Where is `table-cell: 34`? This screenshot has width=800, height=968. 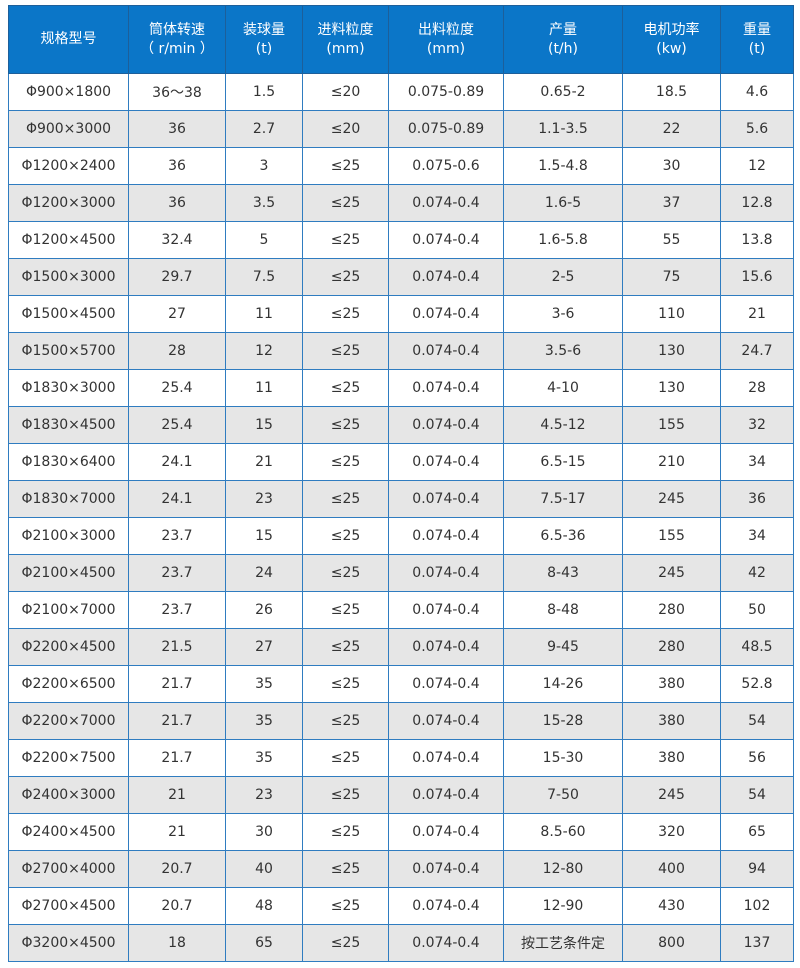 table-cell: 34 is located at coordinates (757, 462).